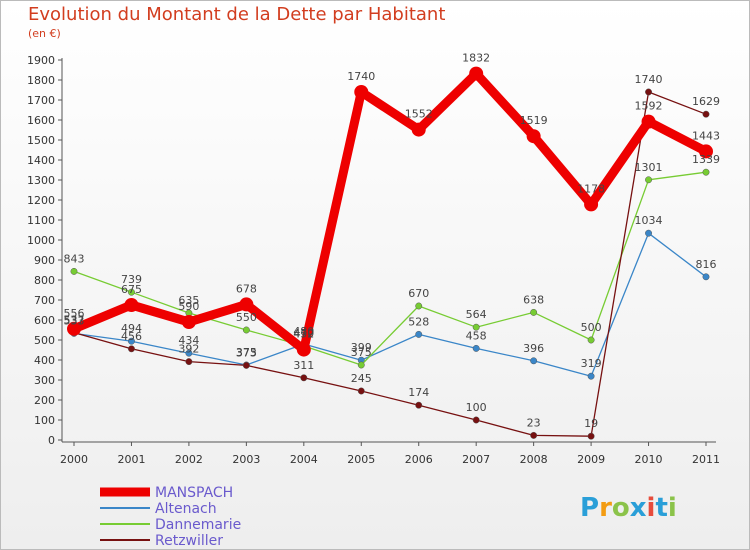  Describe the element at coordinates (44, 360) in the screenshot. I see `y-tick-label: 400` at that location.